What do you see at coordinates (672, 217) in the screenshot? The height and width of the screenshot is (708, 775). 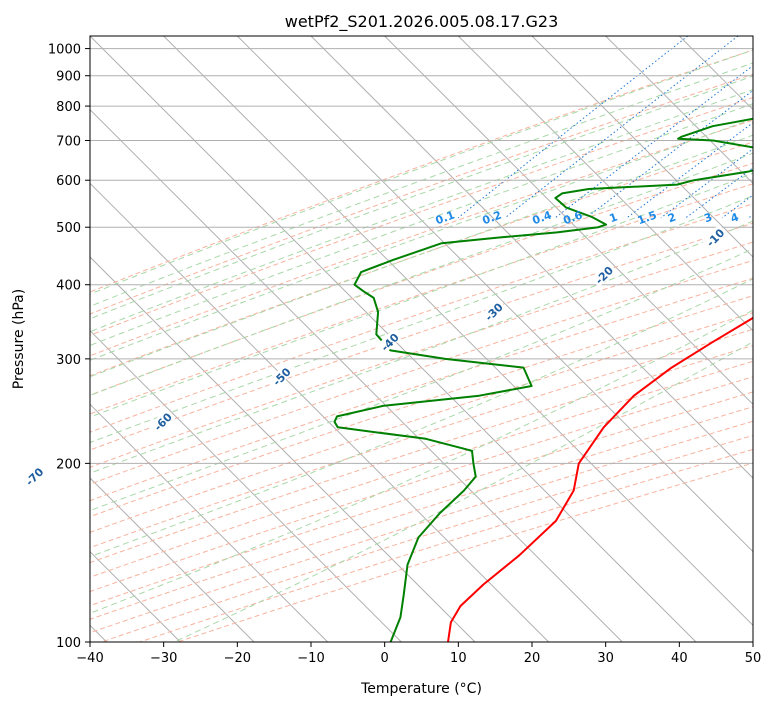 I see `mixing-ratio-label: 2` at bounding box center [672, 217].